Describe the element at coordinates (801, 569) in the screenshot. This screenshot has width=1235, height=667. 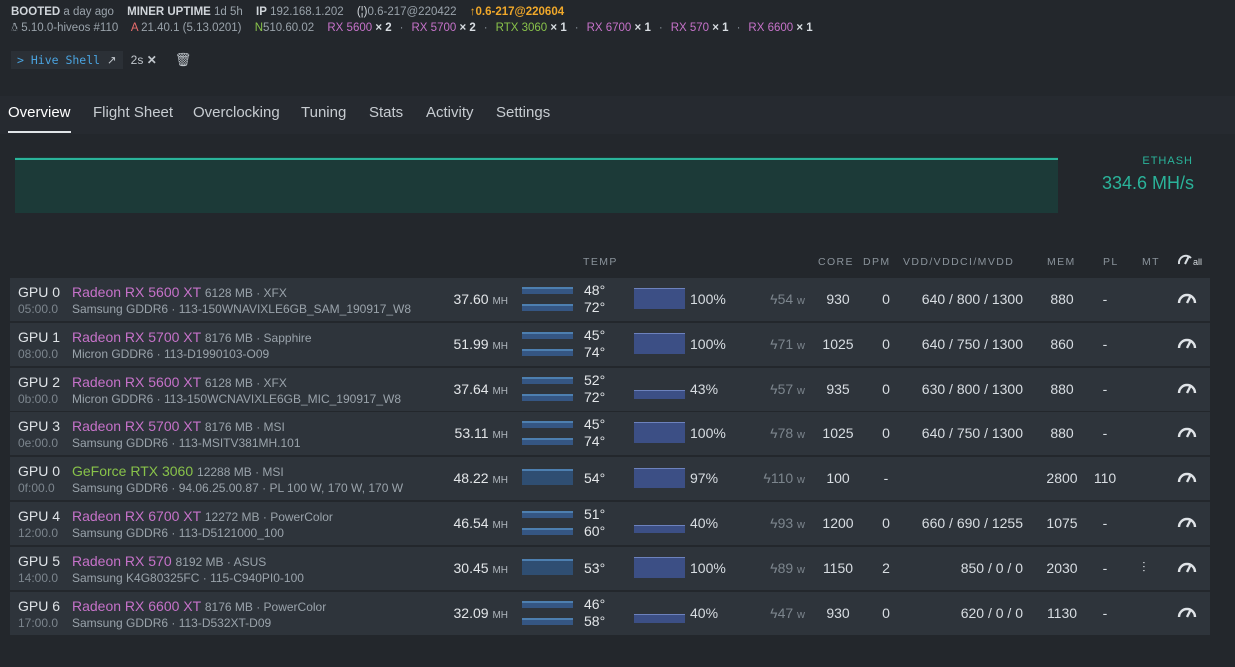
I see `power-unit: w` at that location.